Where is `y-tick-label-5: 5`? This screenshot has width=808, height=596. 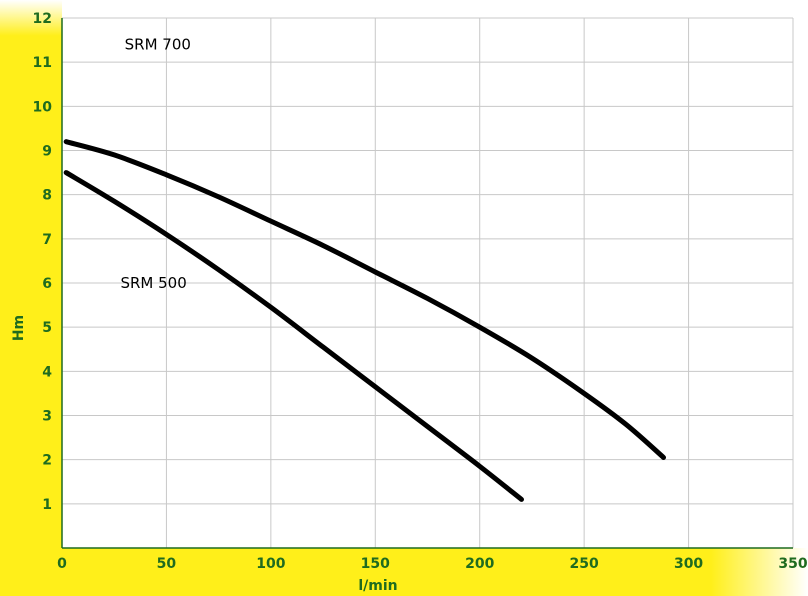 y-tick-label-5: 5 is located at coordinates (47, 328).